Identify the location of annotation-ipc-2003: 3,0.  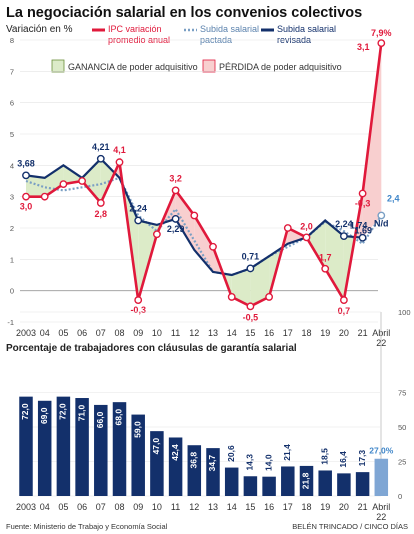
(26, 207).